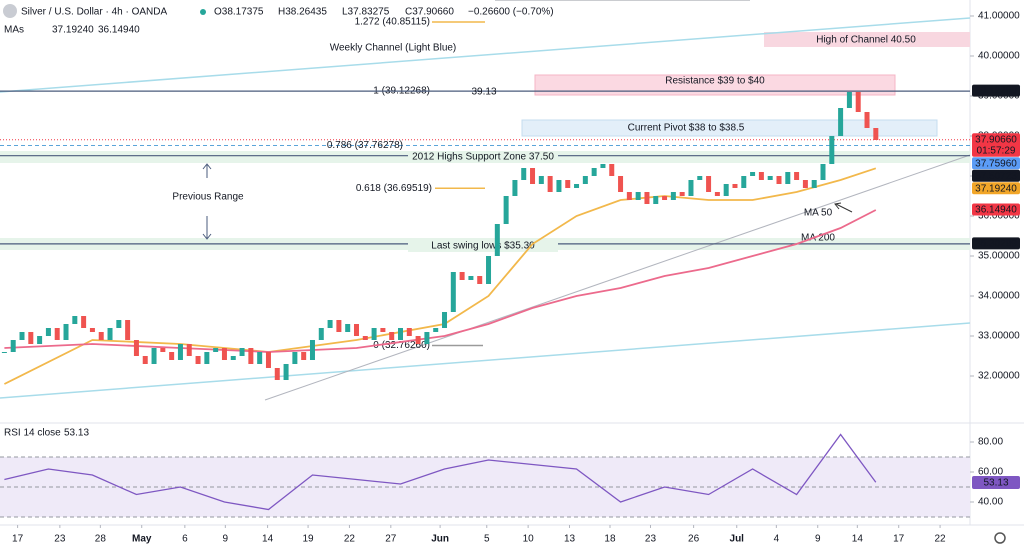 The width and height of the screenshot is (1024, 548). I want to click on x-tick-label: 5, so click(487, 539).